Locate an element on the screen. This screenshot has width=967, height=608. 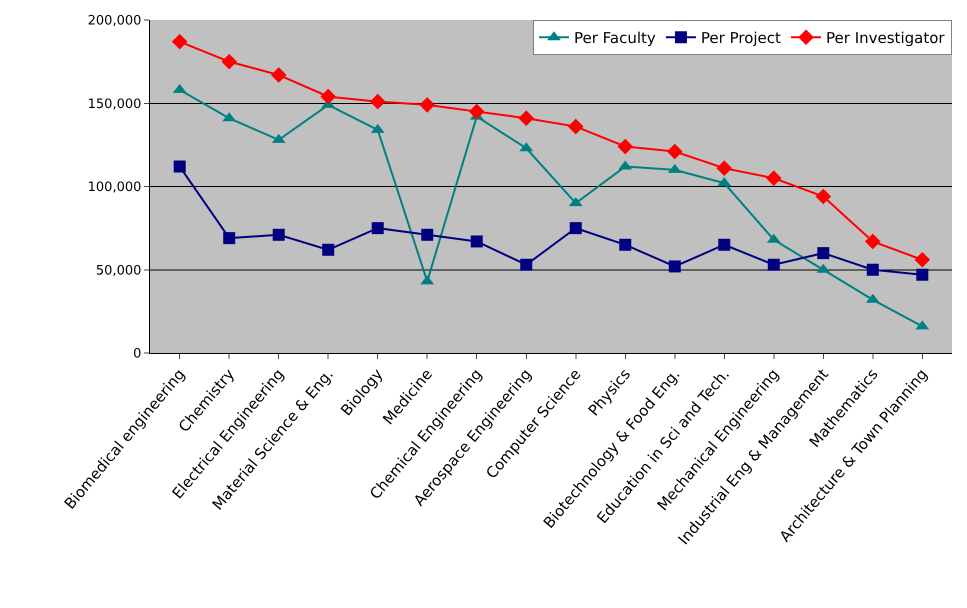
legend-label: Per Investigator is located at coordinates (886, 38).